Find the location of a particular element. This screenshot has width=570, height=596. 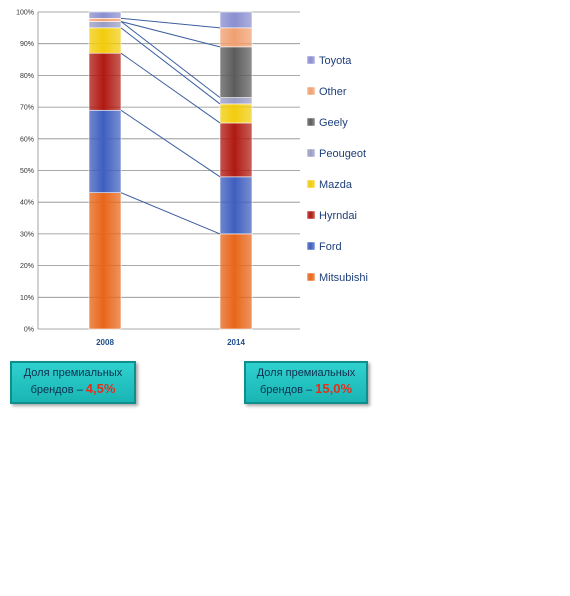

x-category-label: 2008 is located at coordinates (105, 342).